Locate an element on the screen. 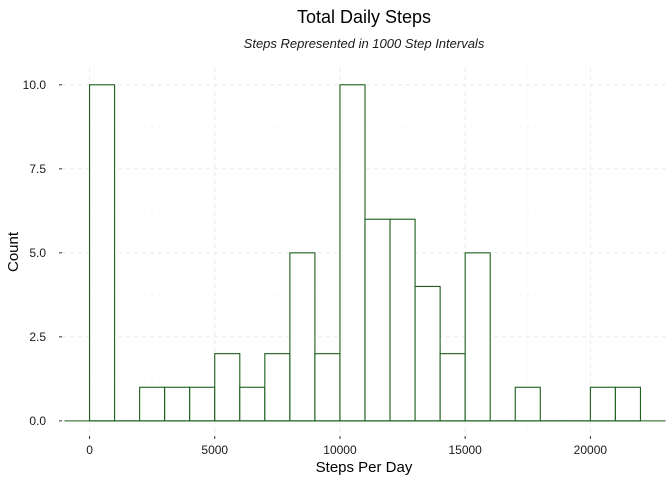 The height and width of the screenshot is (480, 672). y-tick-label: 0.0 is located at coordinates (37, 421).